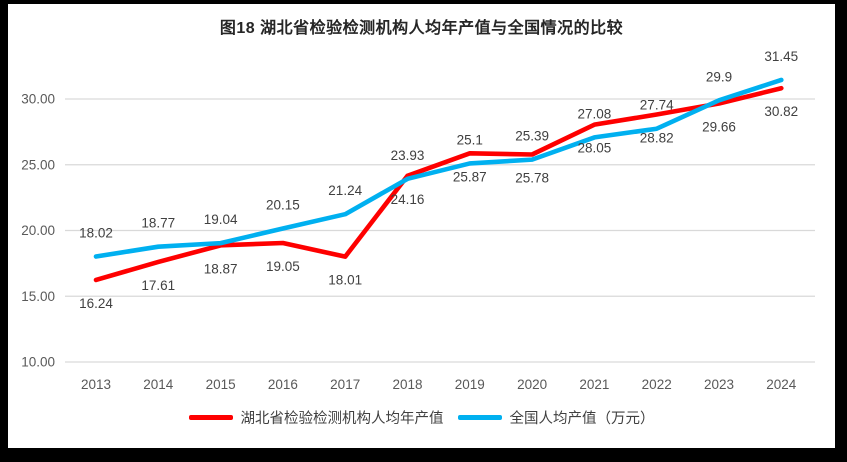 This screenshot has width=847, height=462. Describe the element at coordinates (595, 148) in the screenshot. I see `data-label-hubei: 28.05` at that location.